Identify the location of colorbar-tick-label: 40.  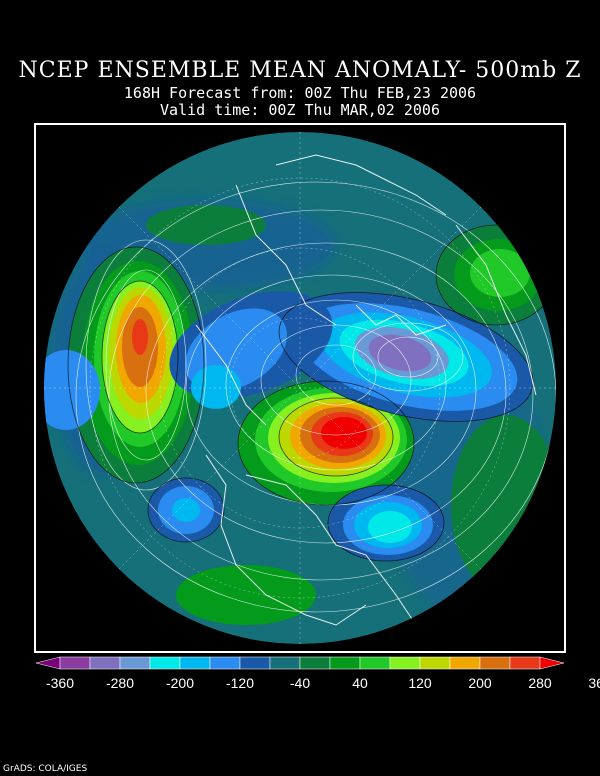
(360, 683).